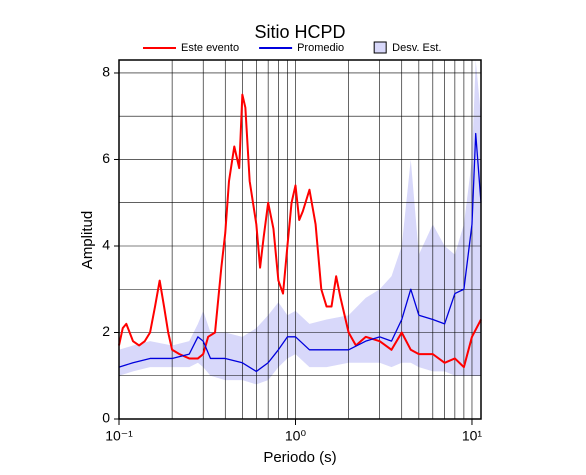 The image size is (586, 475). What do you see at coordinates (299, 32) in the screenshot?
I see `chart-title: Sitio HCPD` at bounding box center [299, 32].